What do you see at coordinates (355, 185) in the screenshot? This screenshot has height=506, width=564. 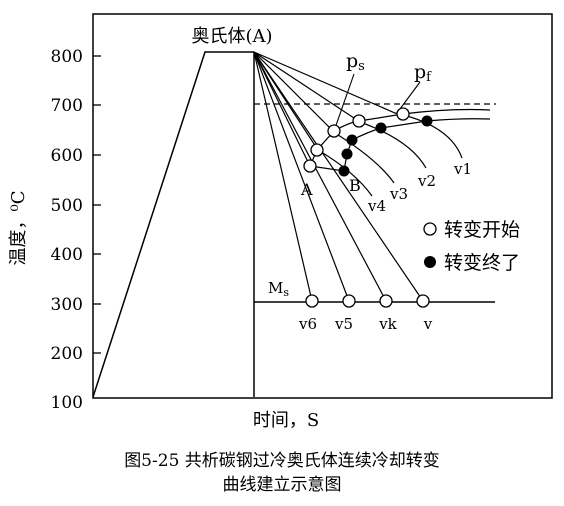 I see `point-b-label: B` at bounding box center [355, 185].